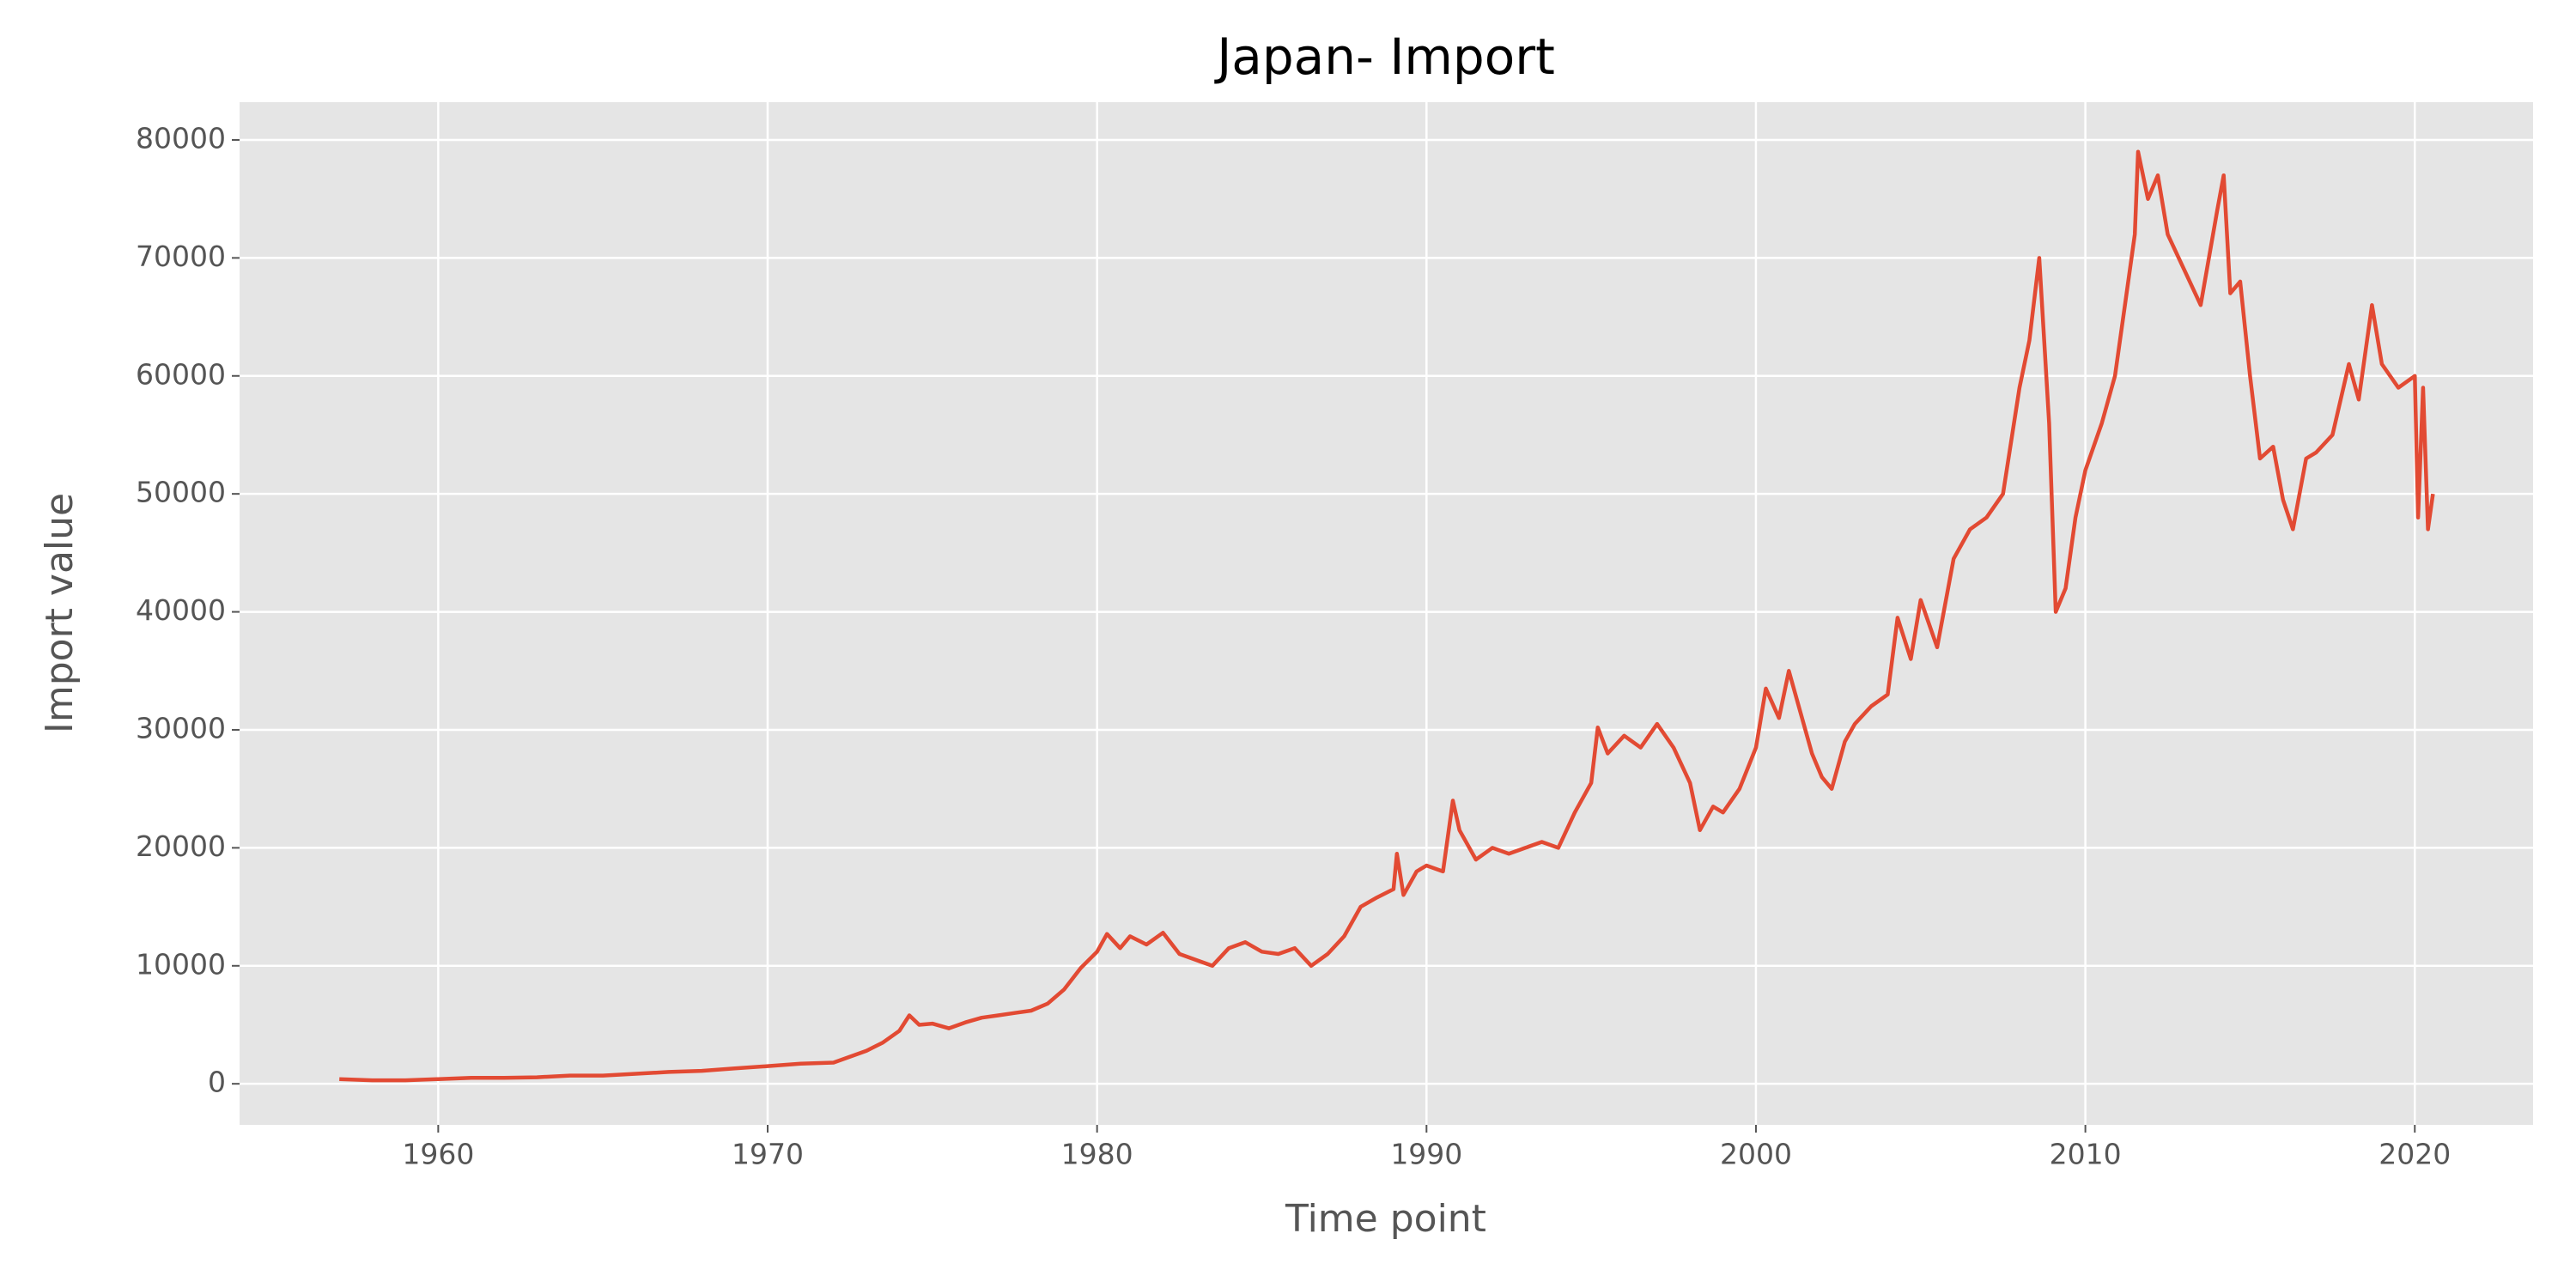  What do you see at coordinates (1756, 1155) in the screenshot?
I see `x-tick-label: 2000` at bounding box center [1756, 1155].